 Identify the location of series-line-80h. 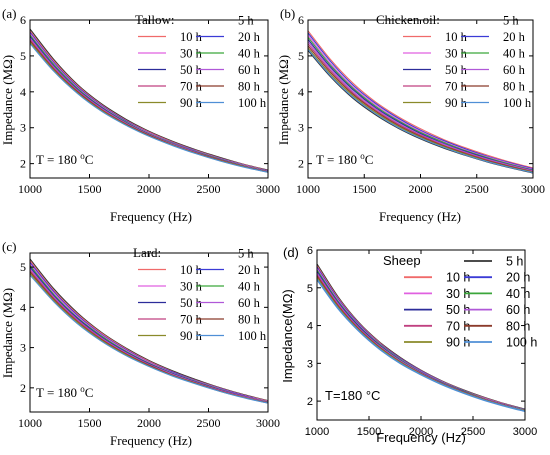
(420, 109).